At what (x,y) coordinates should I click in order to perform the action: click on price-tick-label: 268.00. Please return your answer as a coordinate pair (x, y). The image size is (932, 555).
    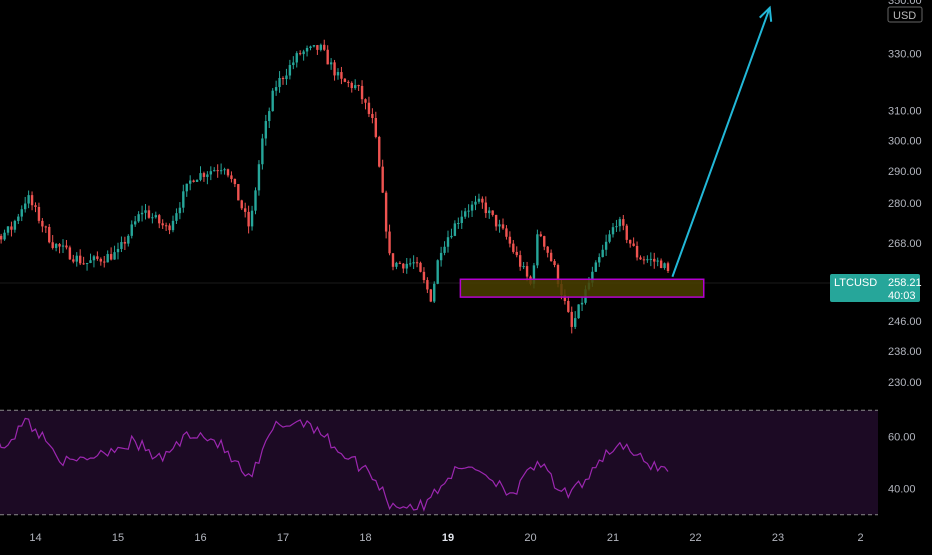
    Looking at the image, I should click on (905, 244).